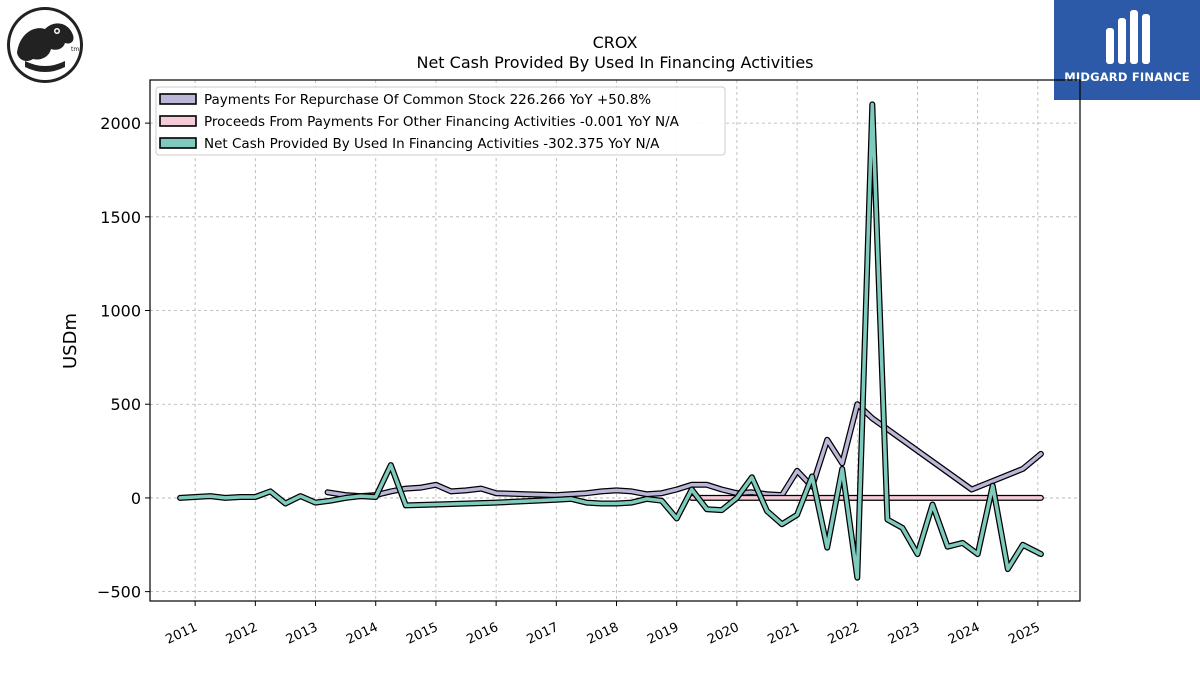 This screenshot has width=1200, height=675. What do you see at coordinates (422, 634) in the screenshot?
I see `x-tick-label: 2015` at bounding box center [422, 634].